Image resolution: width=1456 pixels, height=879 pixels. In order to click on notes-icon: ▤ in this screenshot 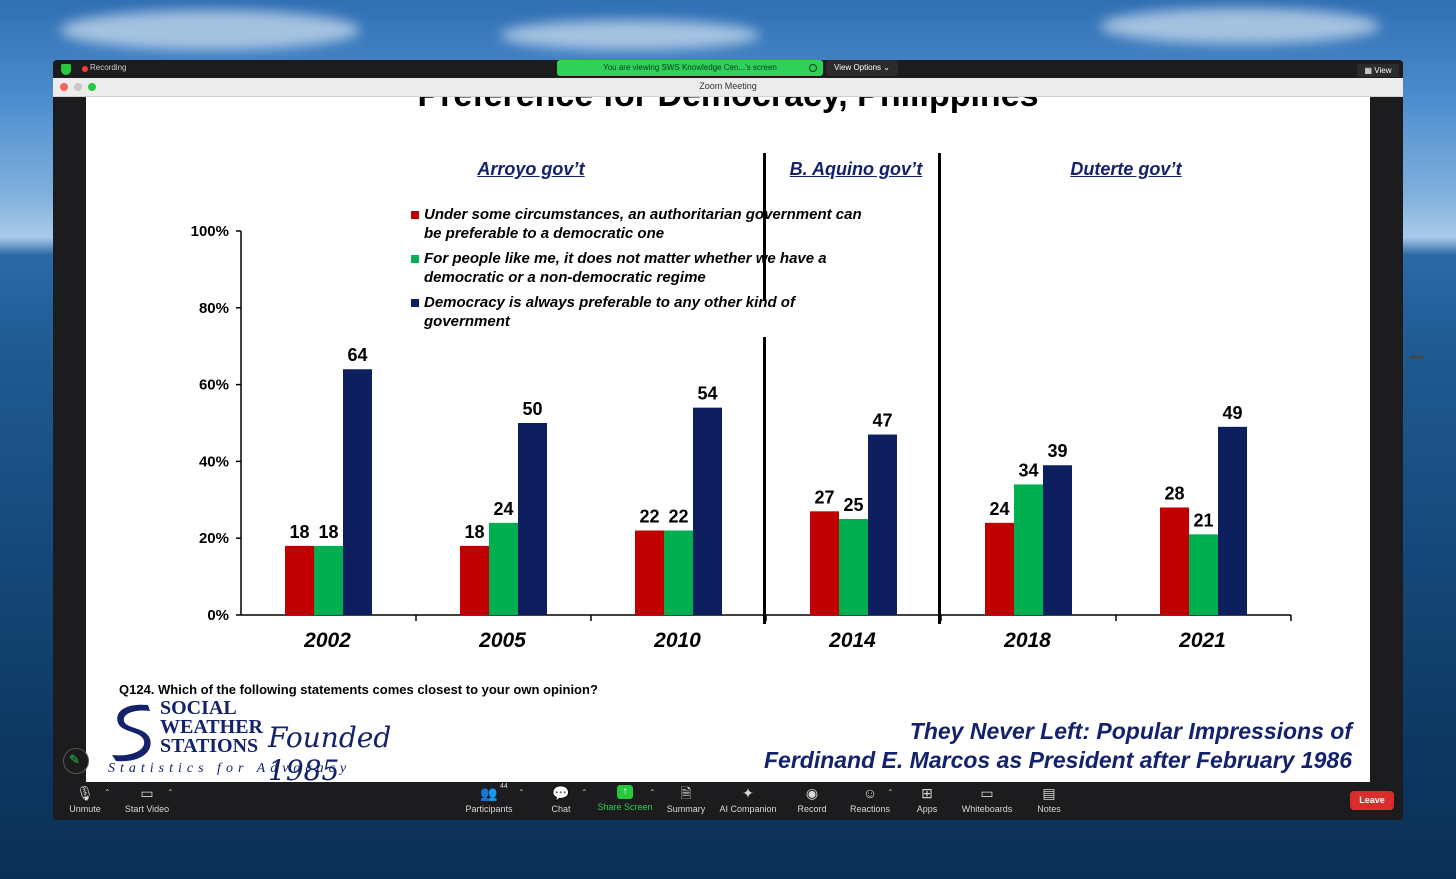, I will do `click(1049, 793)`.